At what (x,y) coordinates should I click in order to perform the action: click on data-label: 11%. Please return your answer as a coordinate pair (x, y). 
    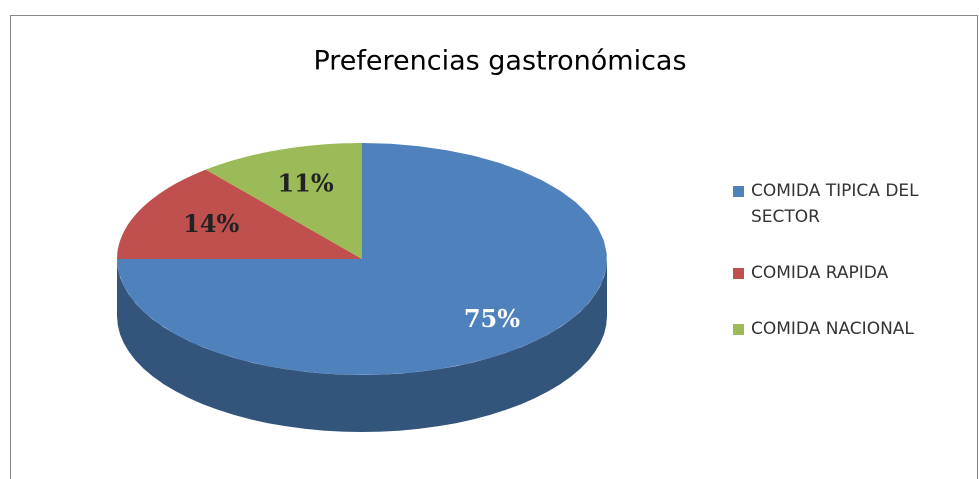
    Looking at the image, I should click on (305, 182).